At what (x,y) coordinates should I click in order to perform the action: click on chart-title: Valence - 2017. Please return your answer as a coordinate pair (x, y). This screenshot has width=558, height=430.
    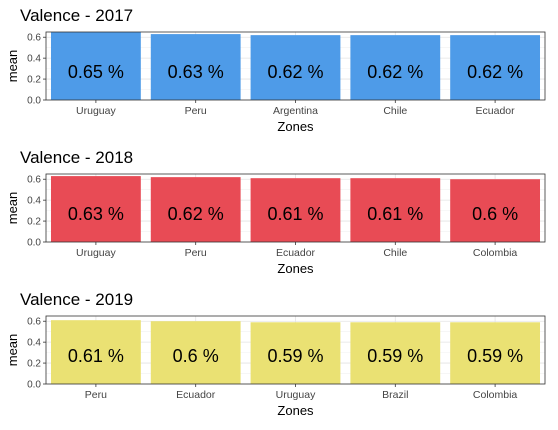
    Looking at the image, I should click on (76, 15).